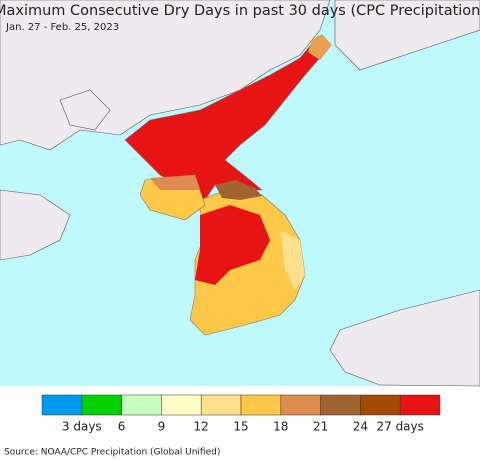 This screenshot has width=480, height=460. What do you see at coordinates (82, 427) in the screenshot?
I see `legend-label: 3 days` at bounding box center [82, 427].